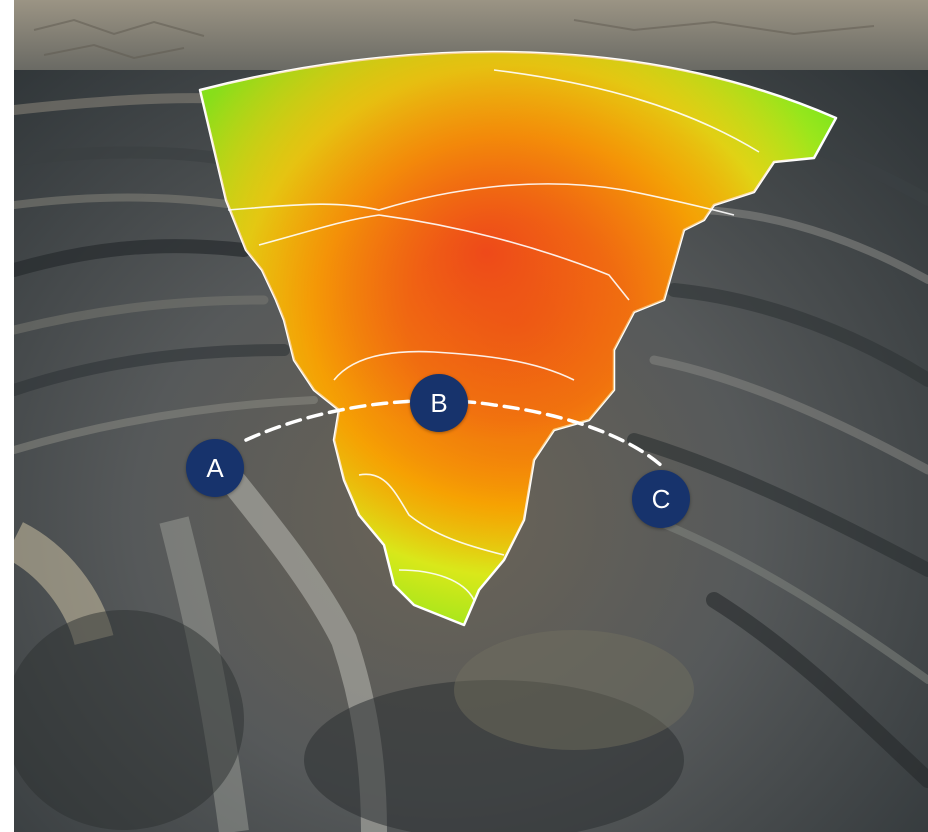 The height and width of the screenshot is (832, 928). I want to click on section-line-path, so click(455, 434).